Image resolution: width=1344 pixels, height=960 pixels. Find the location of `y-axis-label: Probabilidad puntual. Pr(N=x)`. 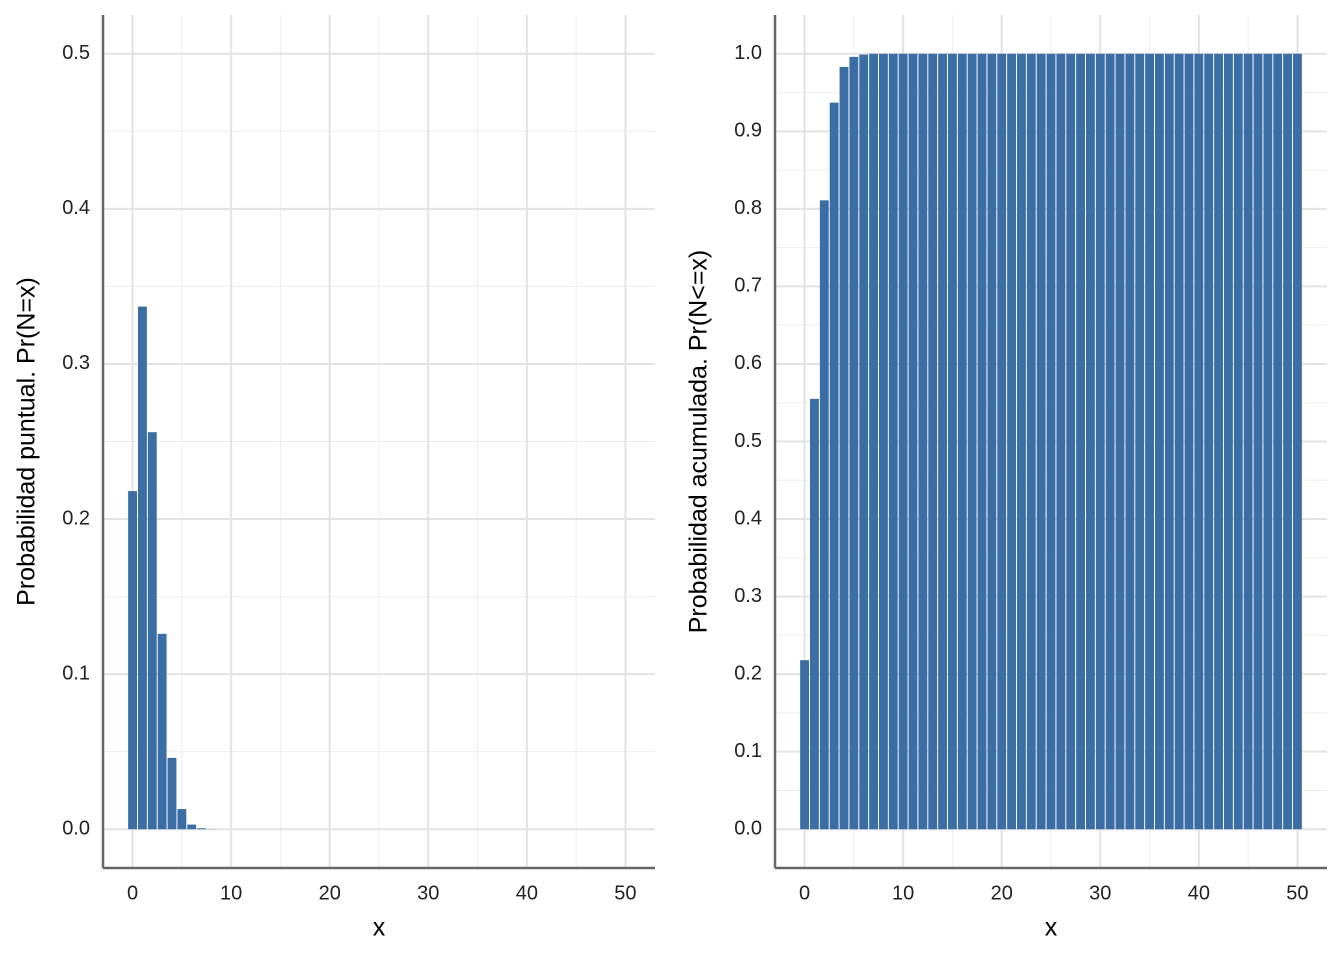

y-axis-label: Probabilidad puntual. Pr(N=x) is located at coordinates (27, 441).